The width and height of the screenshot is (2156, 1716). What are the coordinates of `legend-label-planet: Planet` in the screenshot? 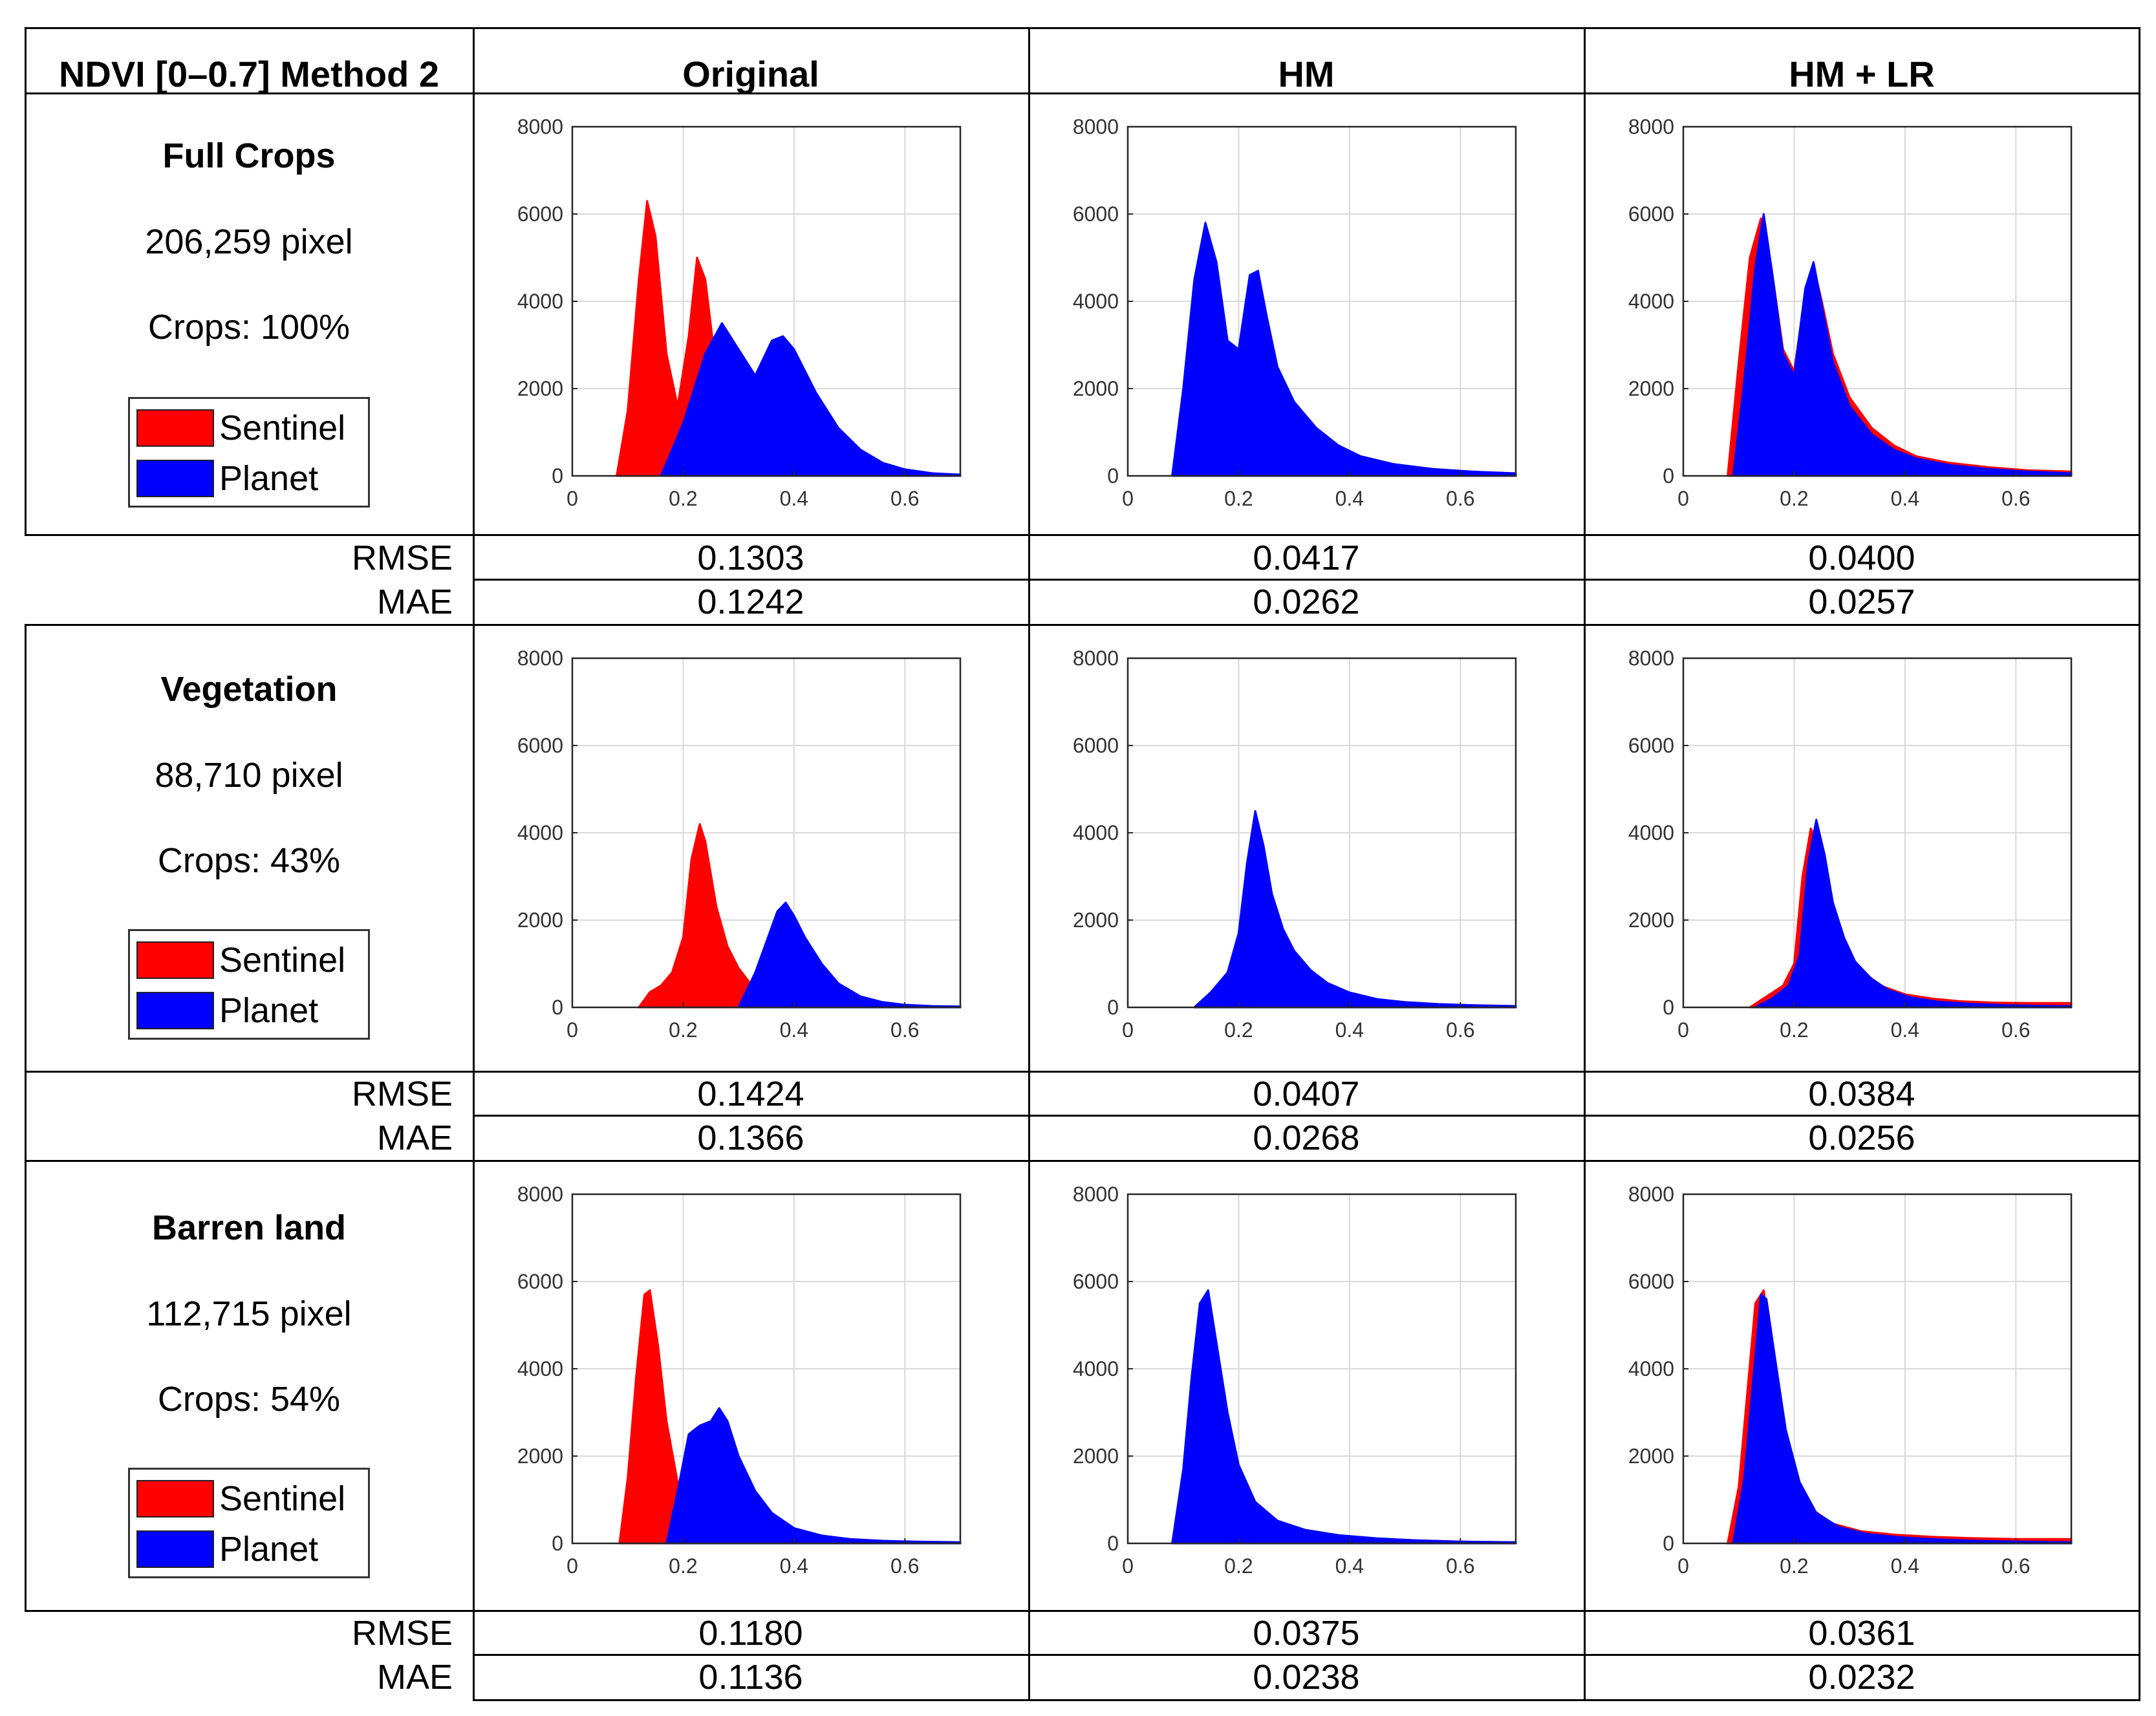 It's located at (269, 1010).